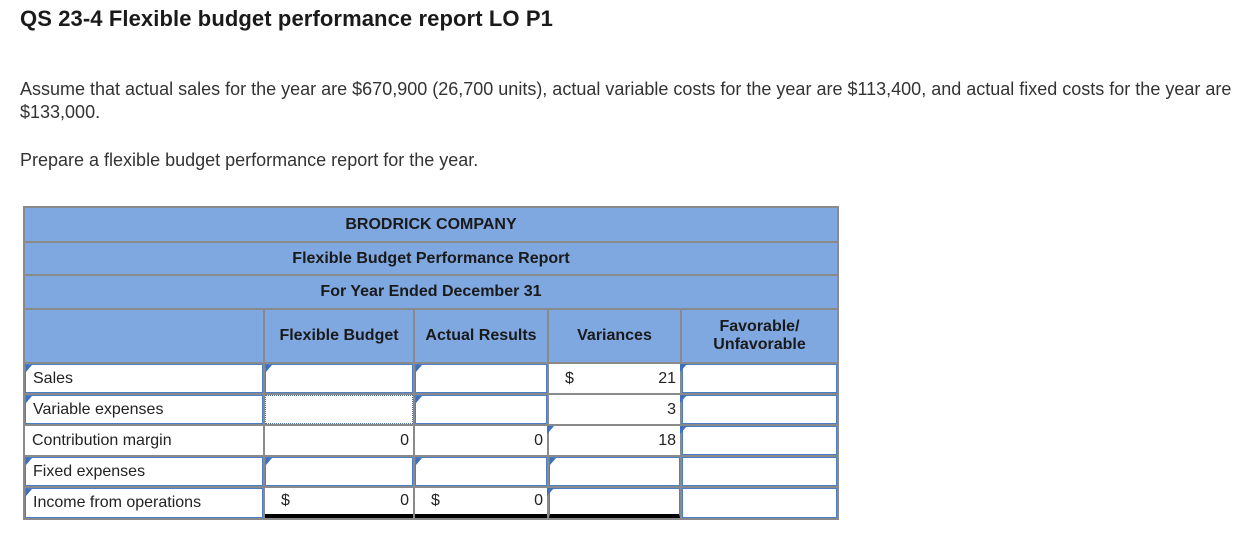 The image size is (1248, 552). I want to click on fixed-expenses-variance-input, so click(614, 471).